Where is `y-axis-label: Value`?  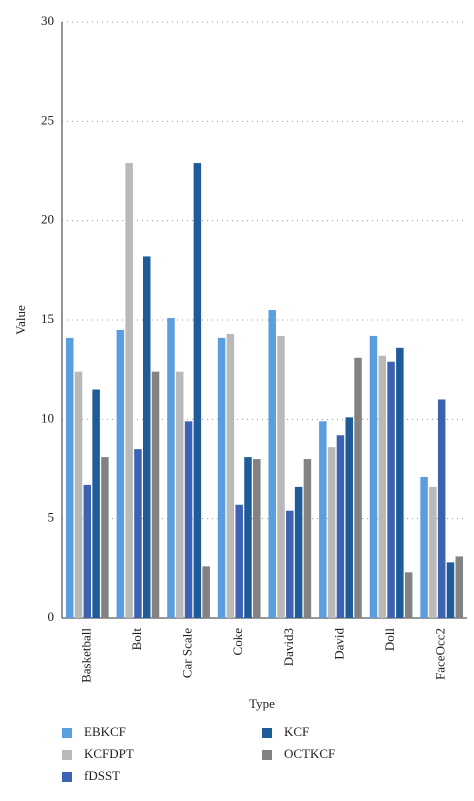 y-axis-label: Value is located at coordinates (20, 320).